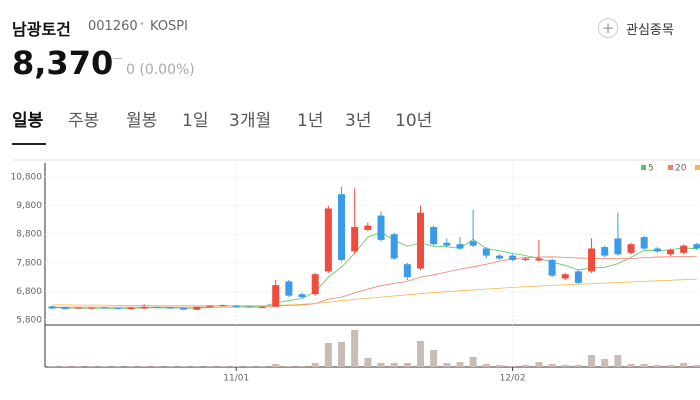 The height and width of the screenshot is (400, 700). I want to click on x-tick-label: 11/01, so click(236, 379).